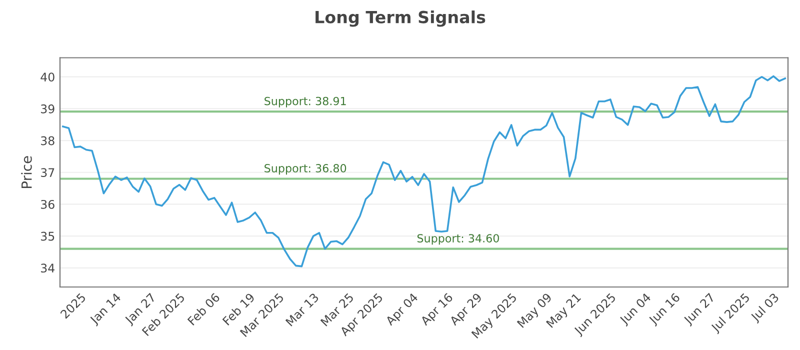 The height and width of the screenshot is (350, 800). I want to click on y-axis-title: Price, so click(26, 172).